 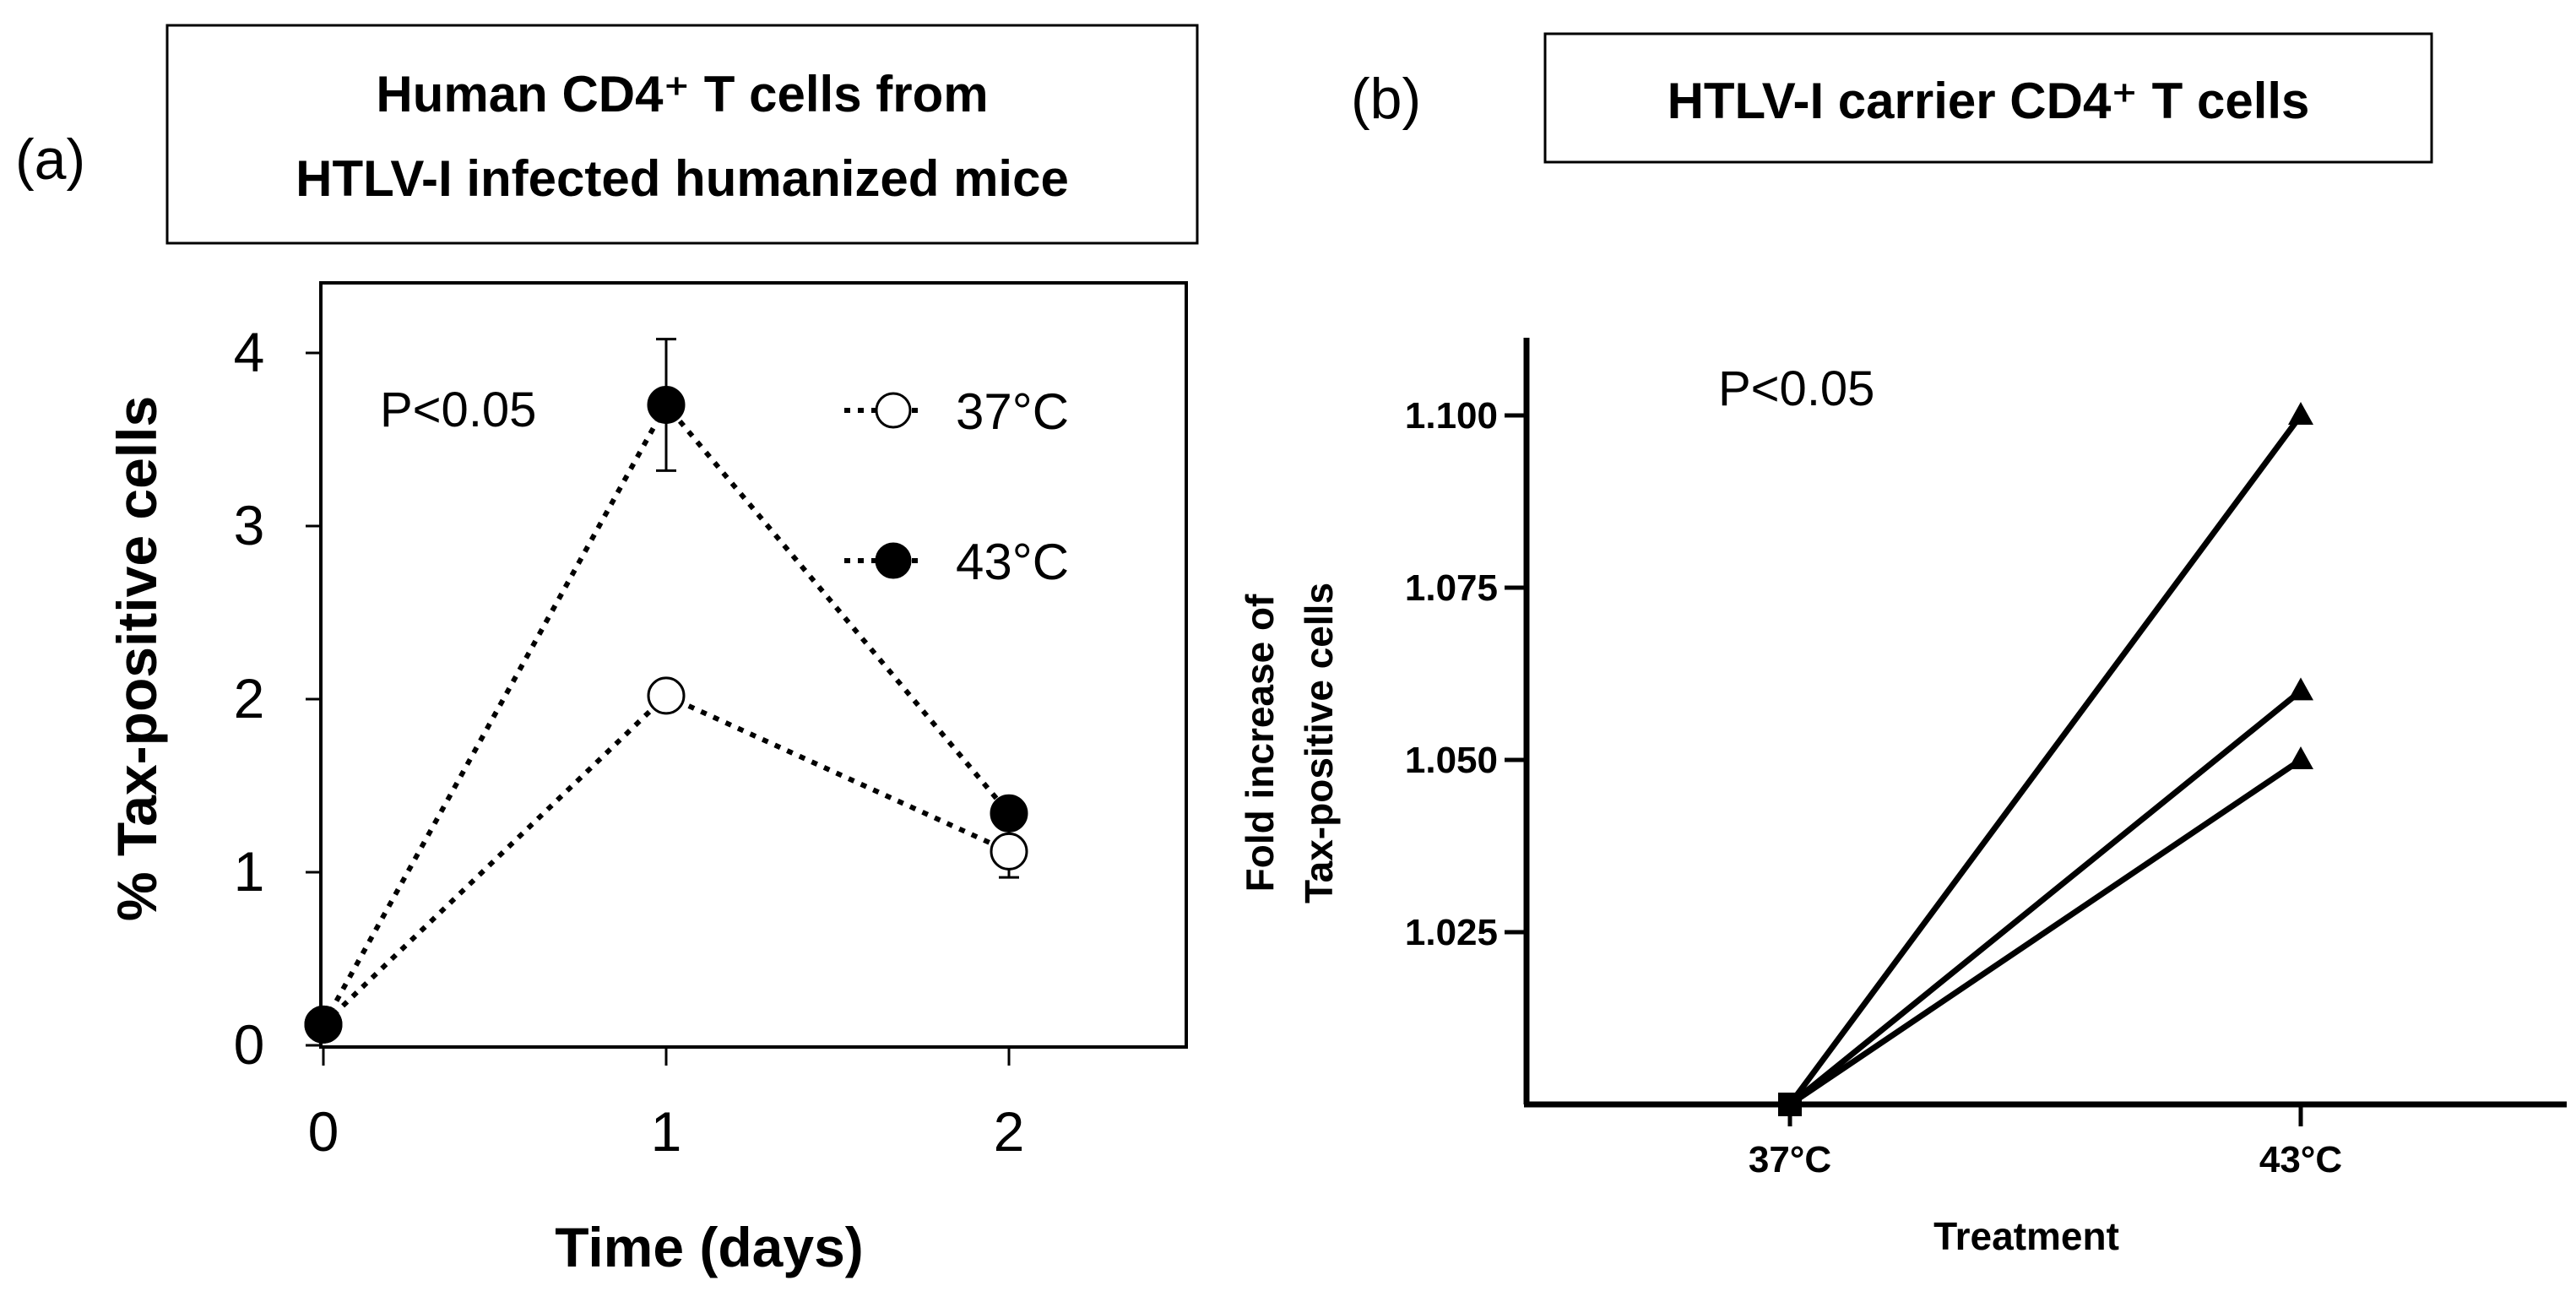 I want to click on panel-a-title-box, so click(x=682, y=134).